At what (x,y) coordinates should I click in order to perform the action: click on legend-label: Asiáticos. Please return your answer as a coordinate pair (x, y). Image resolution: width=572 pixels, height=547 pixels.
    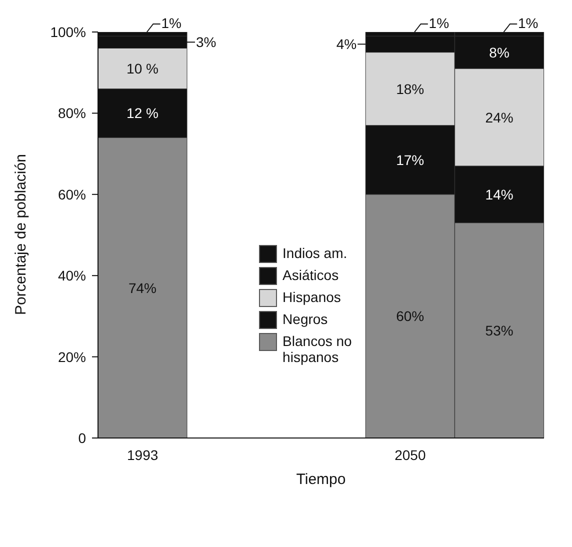
    Looking at the image, I should click on (311, 275).